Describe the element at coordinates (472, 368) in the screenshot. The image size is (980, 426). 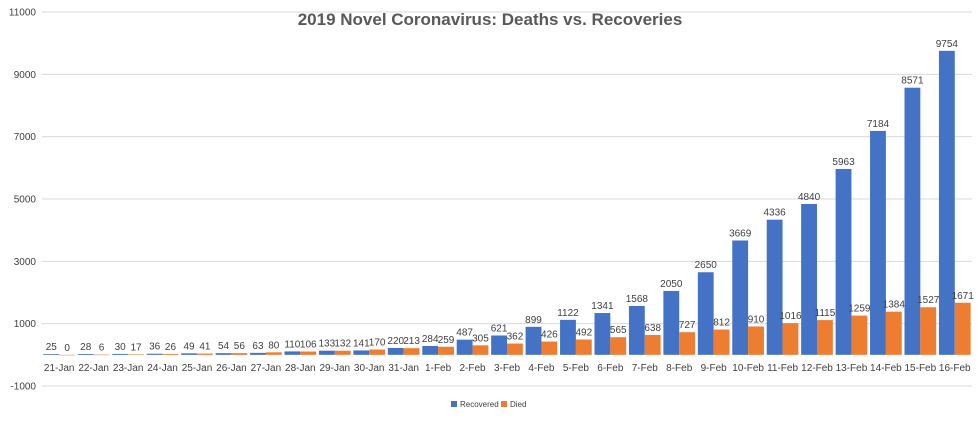
I see `x-tick-label: 2-Feb` at that location.